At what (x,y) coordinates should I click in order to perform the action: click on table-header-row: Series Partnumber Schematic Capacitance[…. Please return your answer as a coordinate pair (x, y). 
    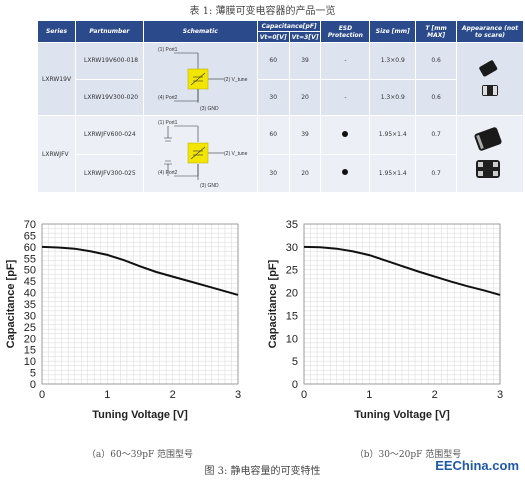
    Looking at the image, I should click on (280, 31).